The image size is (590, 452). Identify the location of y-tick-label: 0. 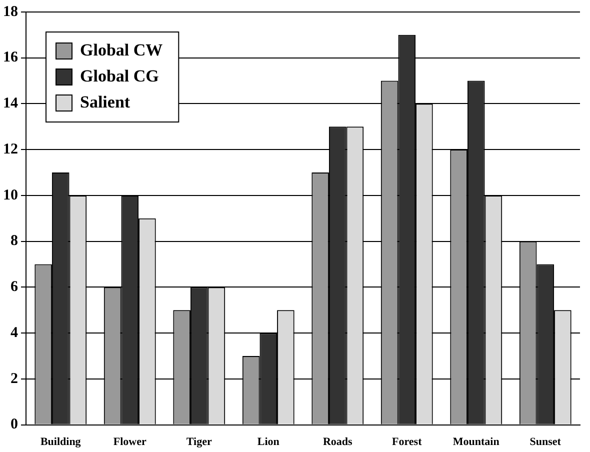
(14, 424).